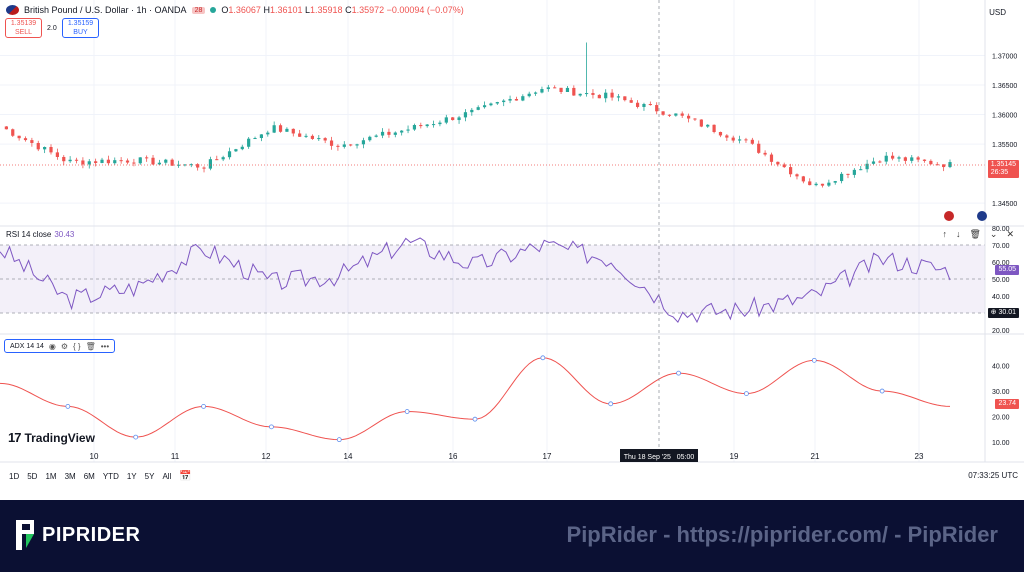 This screenshot has height=572, width=1024. Describe the element at coordinates (64, 346) in the screenshot. I see `settings-icon: ⚙` at that location.